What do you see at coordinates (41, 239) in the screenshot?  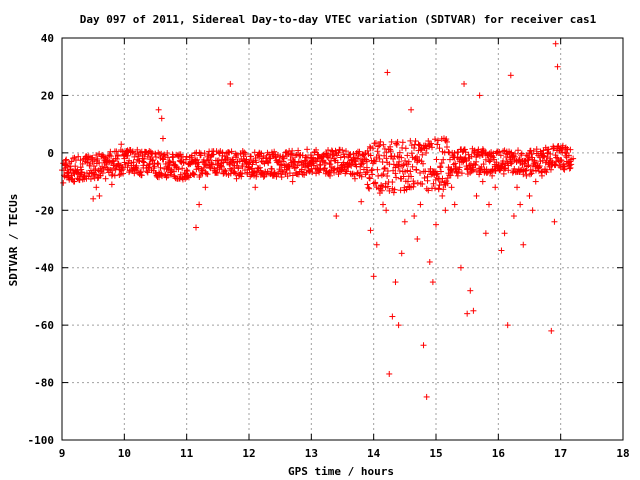 I see `y-tick-labels: -100 -80 -60 -40 -20 0 20 40` at bounding box center [41, 239].